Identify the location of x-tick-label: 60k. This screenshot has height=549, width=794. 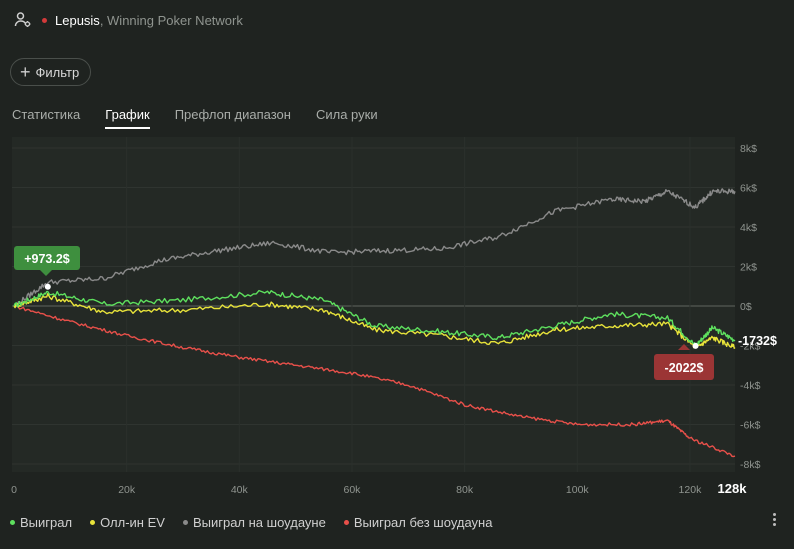
(353, 490).